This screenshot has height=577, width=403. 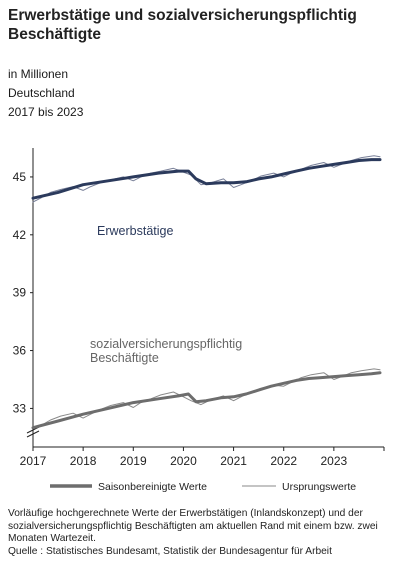 What do you see at coordinates (334, 461) in the screenshot?
I see `x-tick-label: 2023` at bounding box center [334, 461].